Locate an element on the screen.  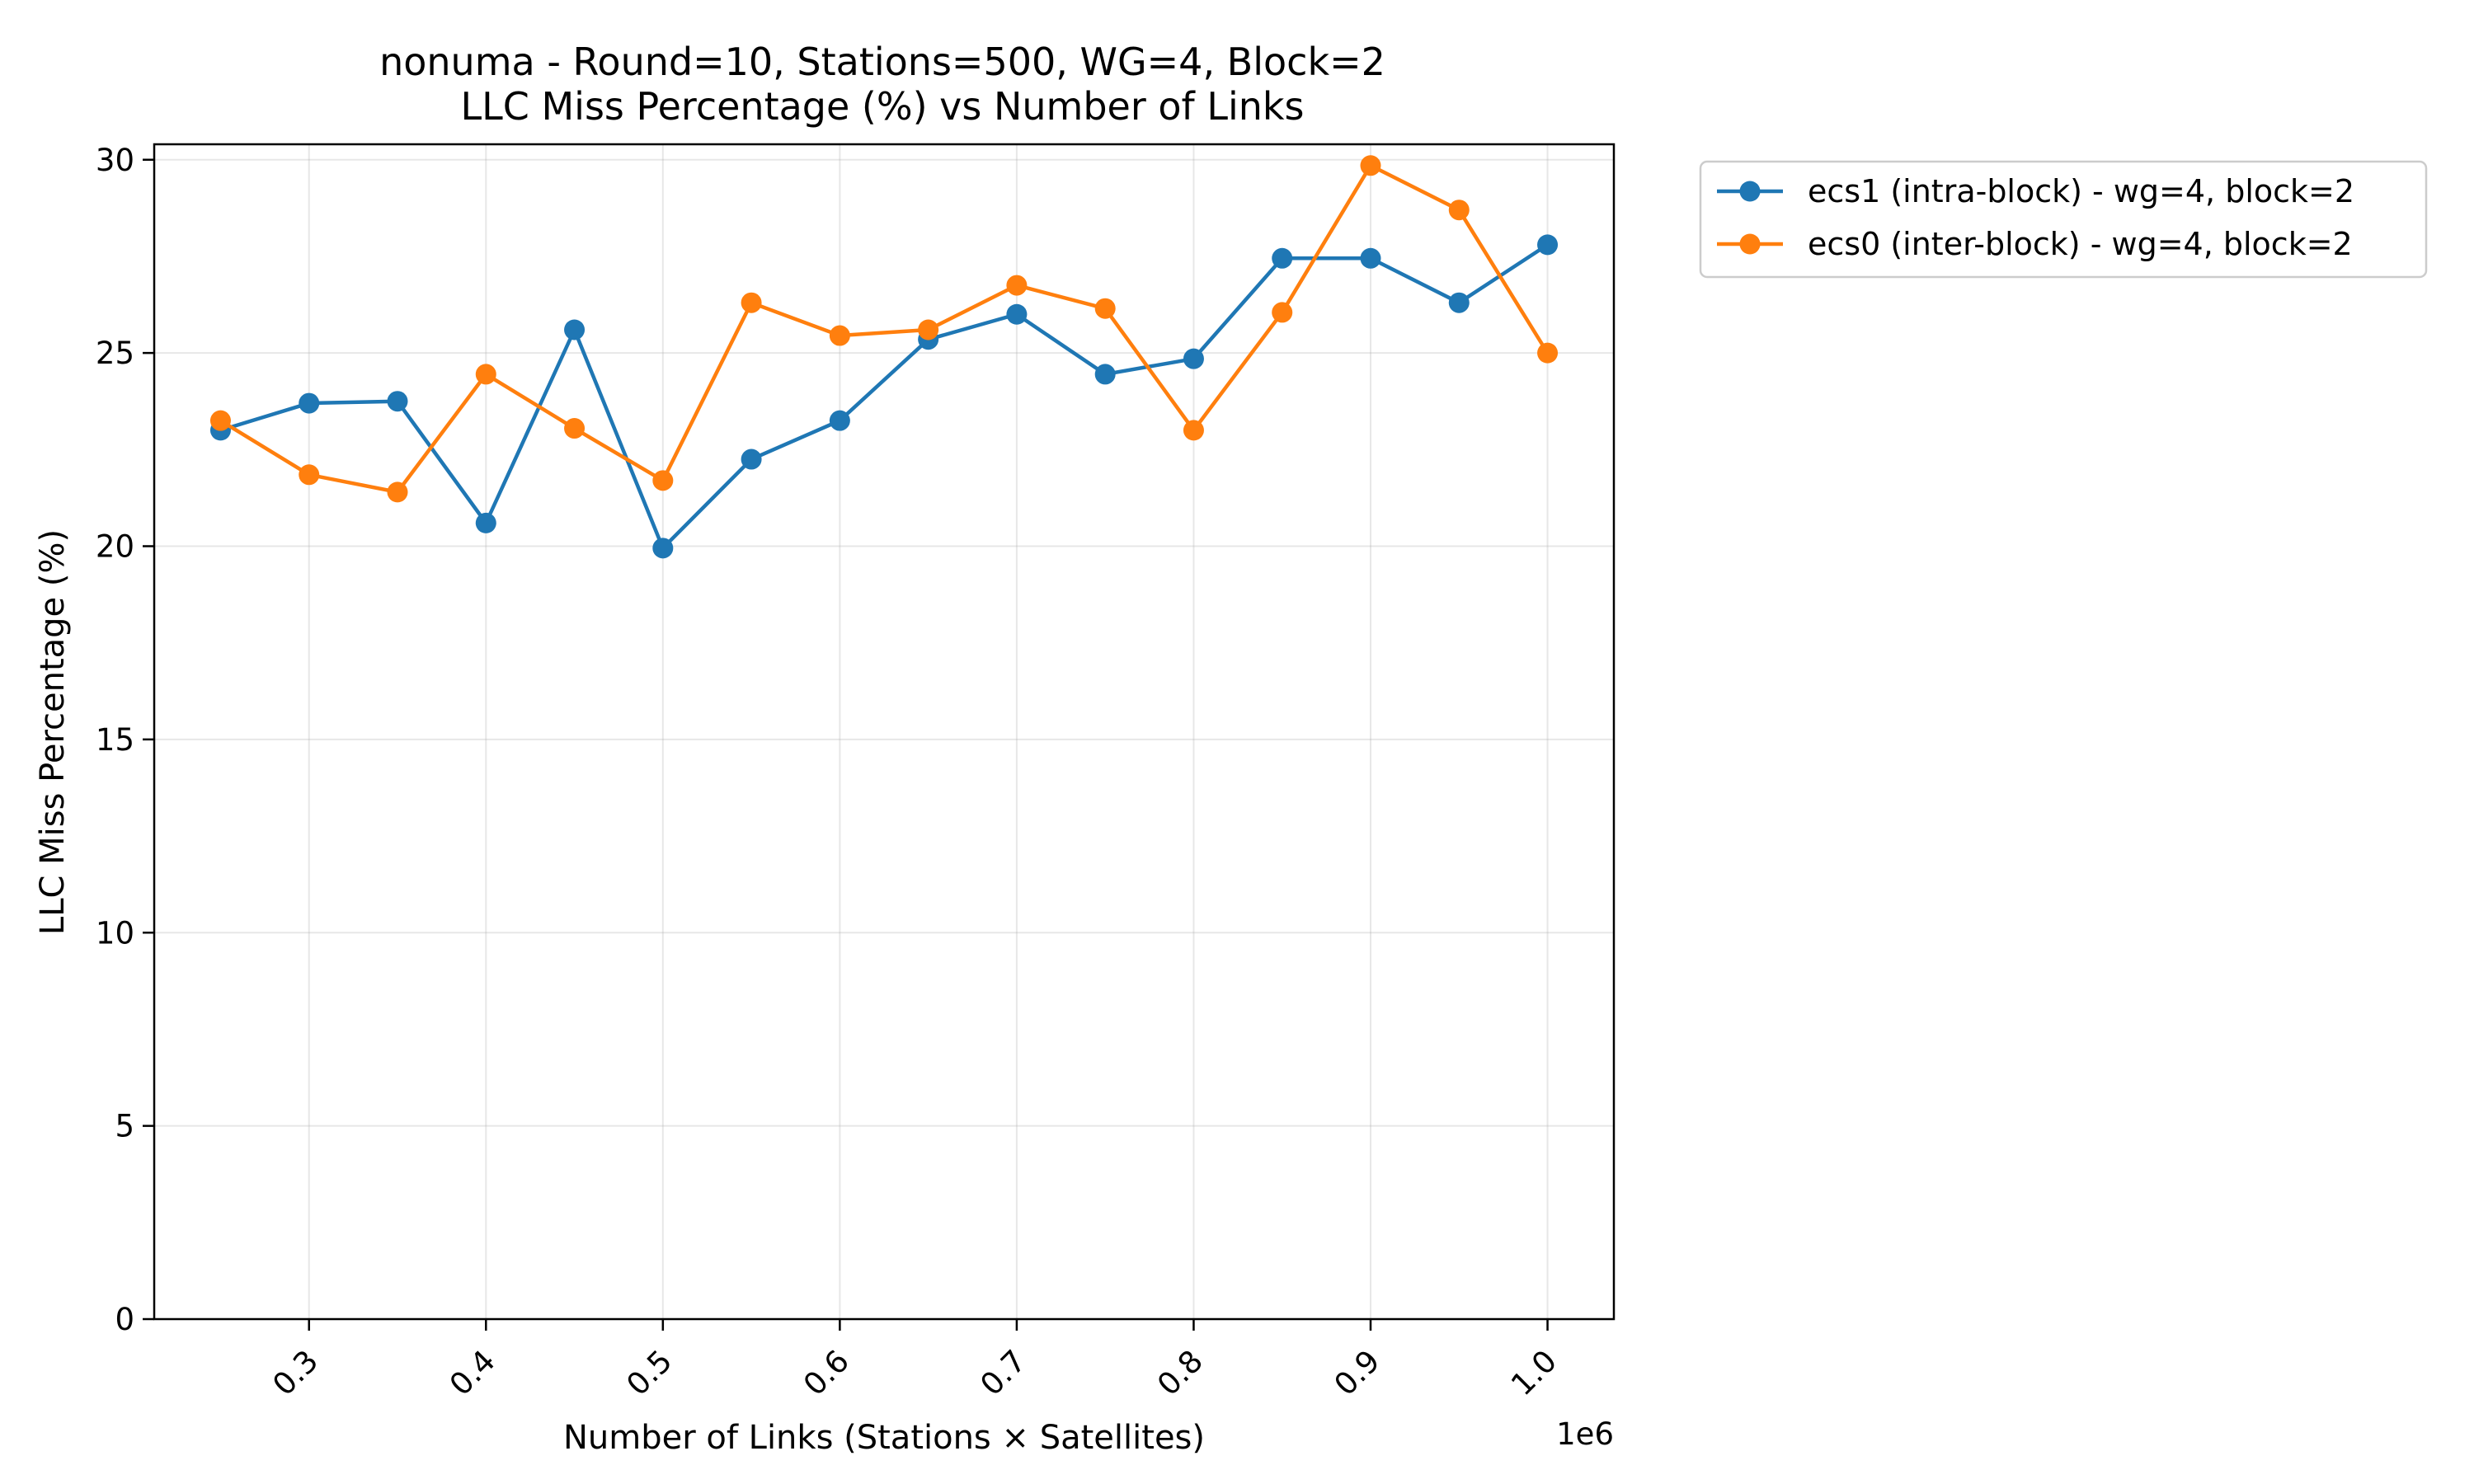
x-tick-label: 0.5 is located at coordinates (649, 1372).